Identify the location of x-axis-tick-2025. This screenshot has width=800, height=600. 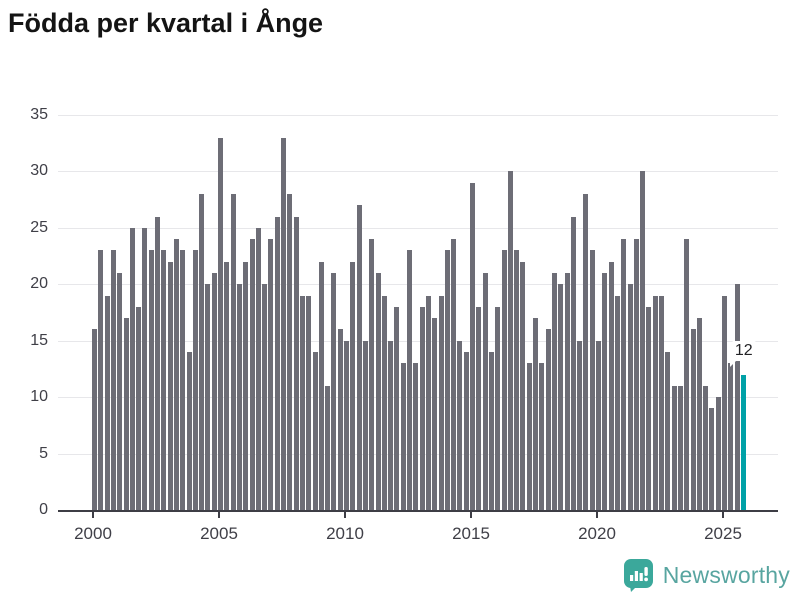
(723, 515).